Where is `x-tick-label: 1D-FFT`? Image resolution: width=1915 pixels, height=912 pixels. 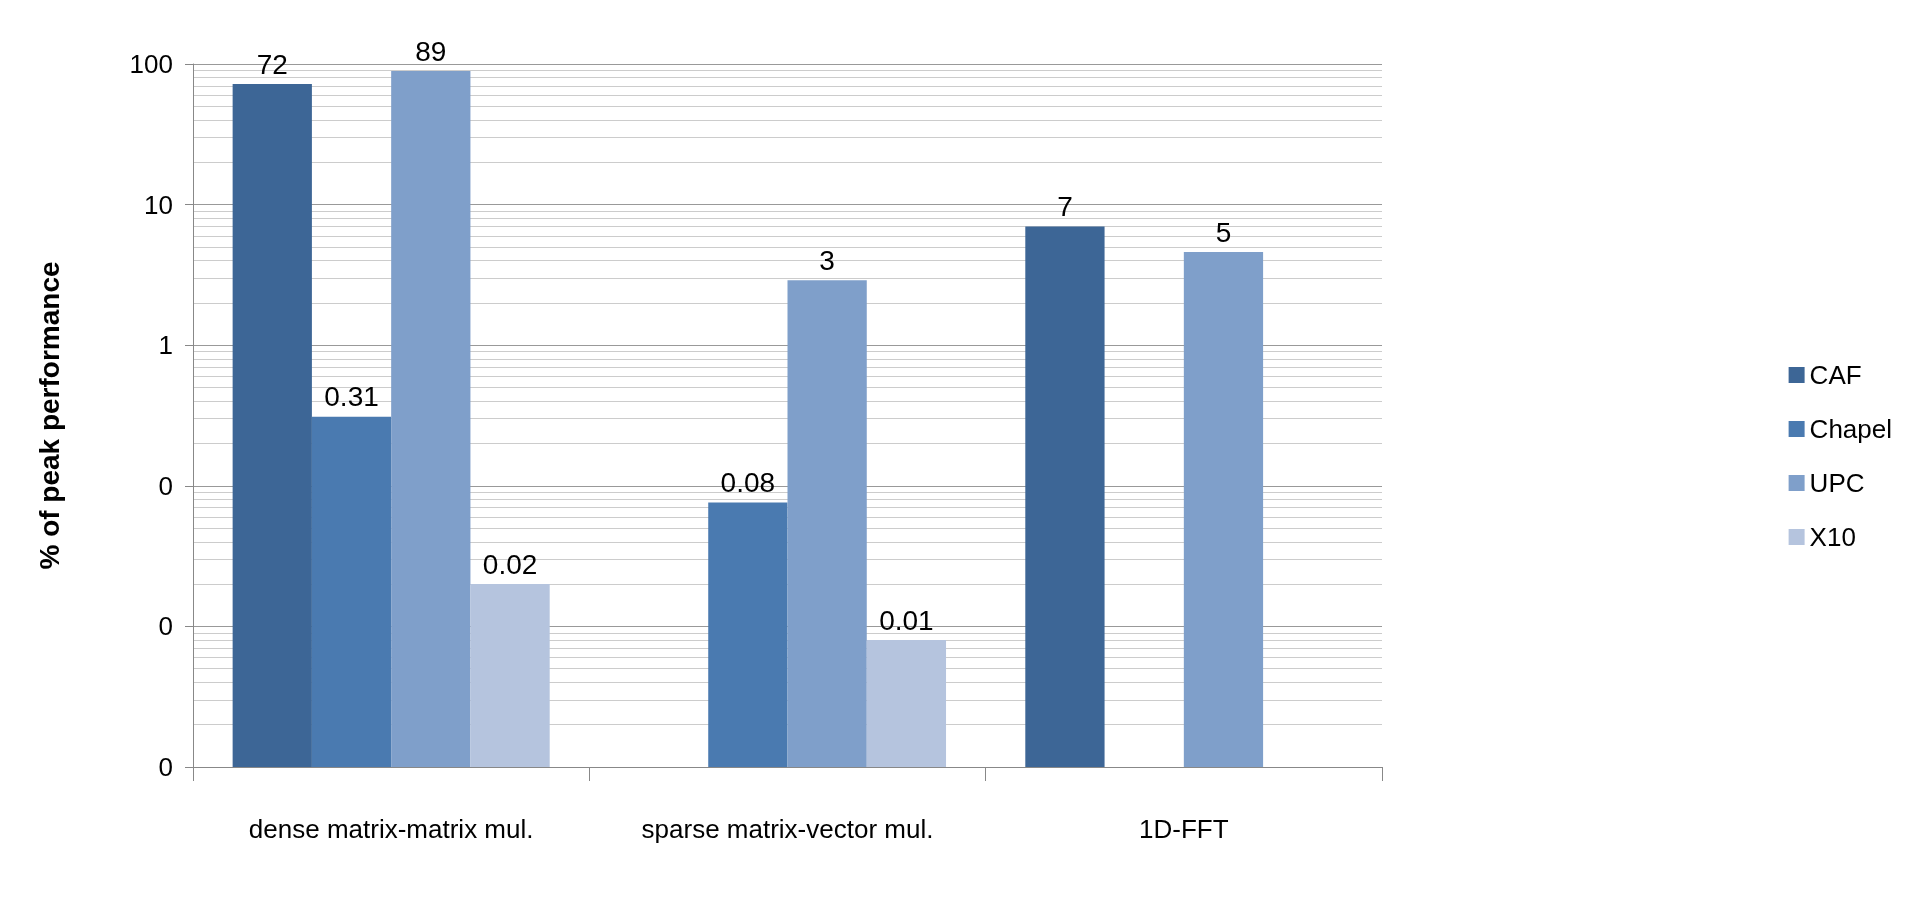
x-tick-label: 1D-FFT is located at coordinates (1184, 829).